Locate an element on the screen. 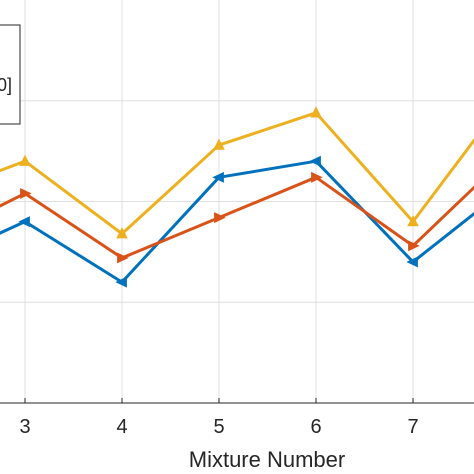  x-tick-label: 7 is located at coordinates (412, 427).